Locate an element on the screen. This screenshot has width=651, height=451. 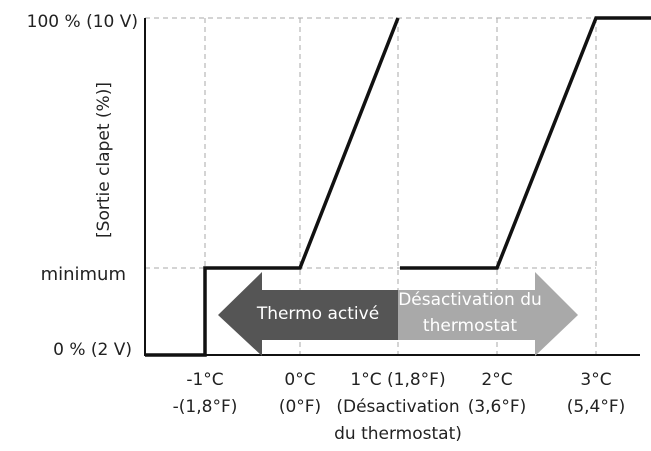
y-label: minimum is located at coordinates (83, 274).